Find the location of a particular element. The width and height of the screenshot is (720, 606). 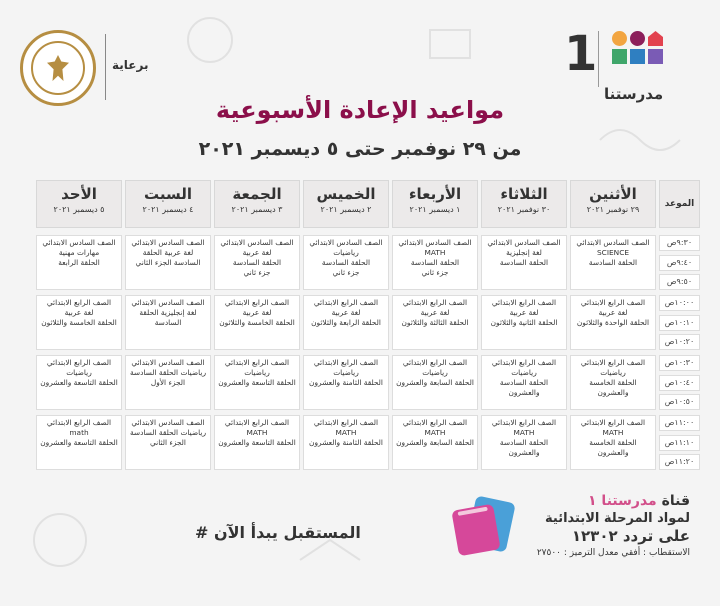

brand-number: 1 is located at coordinates (581, 54).